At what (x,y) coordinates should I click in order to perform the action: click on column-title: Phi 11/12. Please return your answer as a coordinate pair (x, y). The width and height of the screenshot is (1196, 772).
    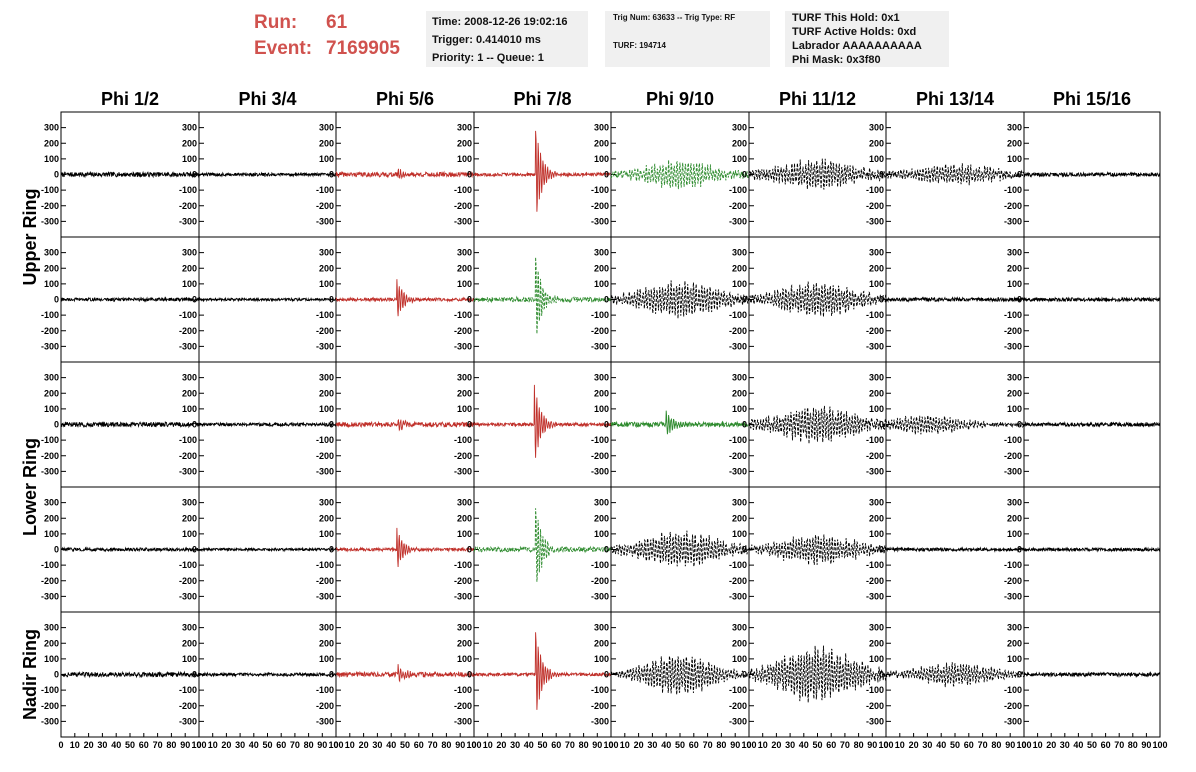
    Looking at the image, I should click on (817, 99).